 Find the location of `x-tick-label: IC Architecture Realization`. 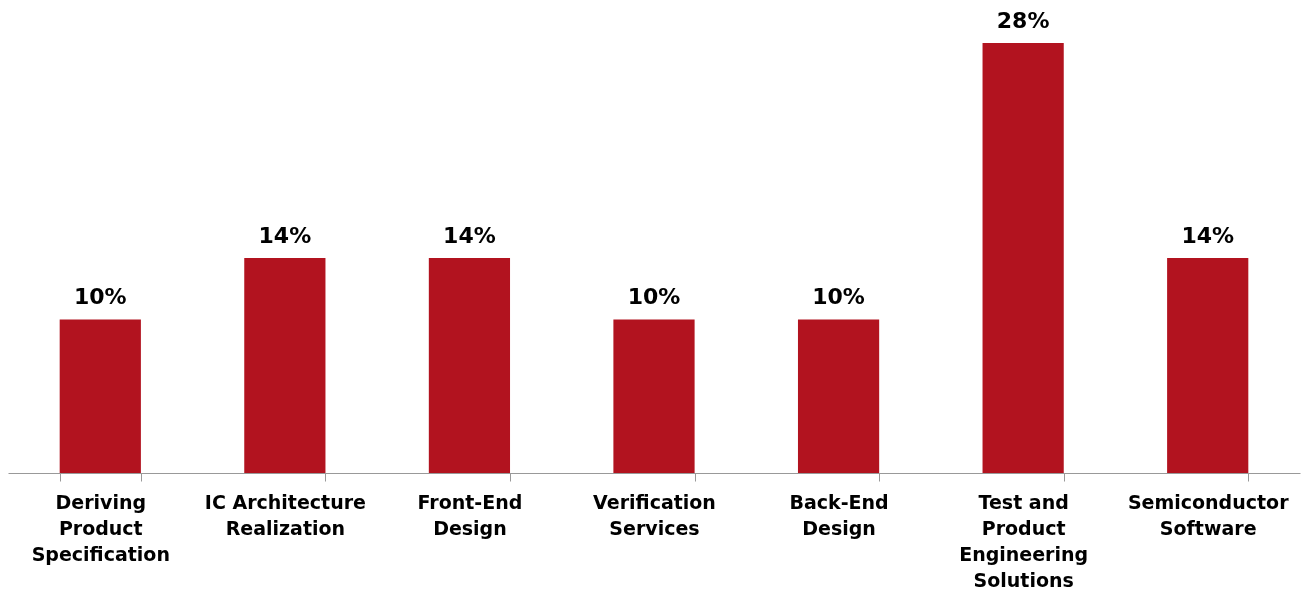

x-tick-label: IC Architecture Realization is located at coordinates (285, 514).